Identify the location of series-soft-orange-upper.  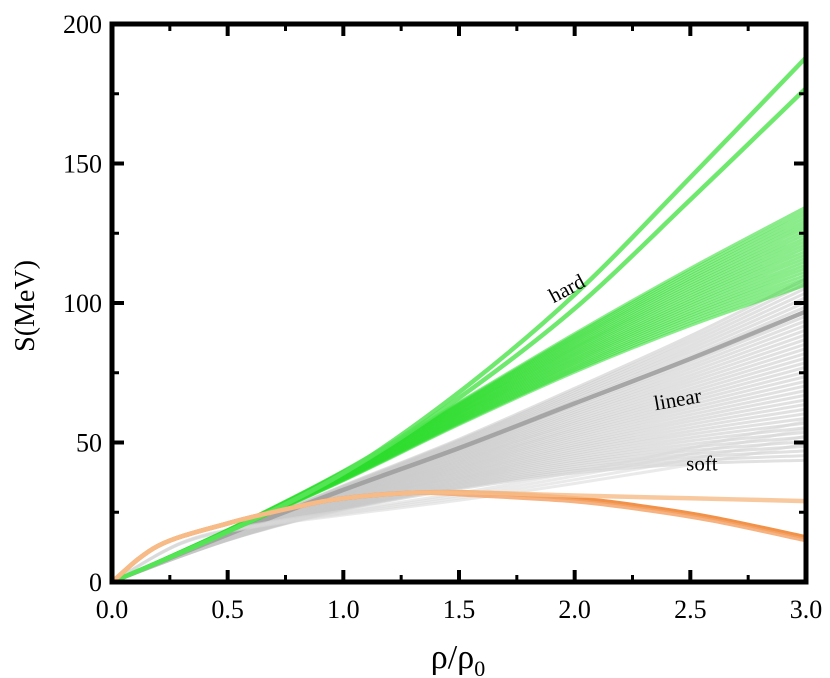
(459, 537).